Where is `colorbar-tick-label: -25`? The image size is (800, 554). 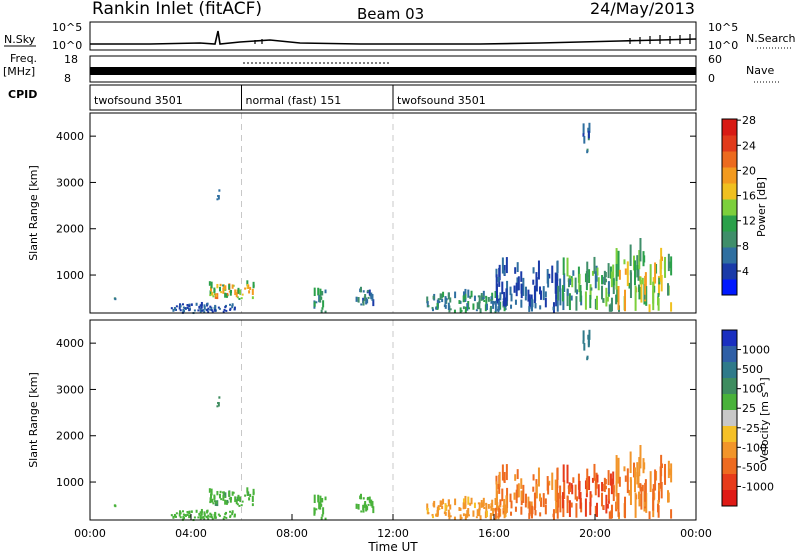 colorbar-tick-label: -25 is located at coordinates (751, 428).